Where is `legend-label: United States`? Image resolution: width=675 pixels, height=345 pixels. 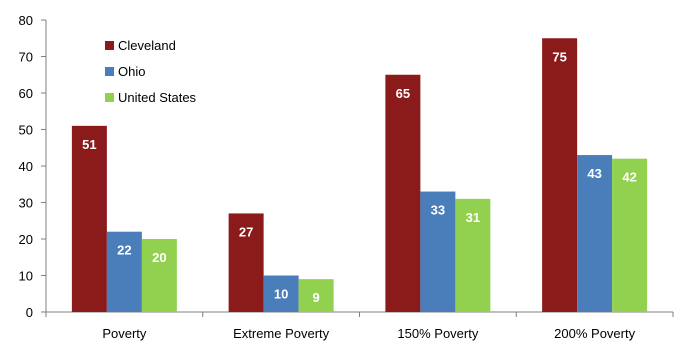
legend-label: United States is located at coordinates (157, 97).